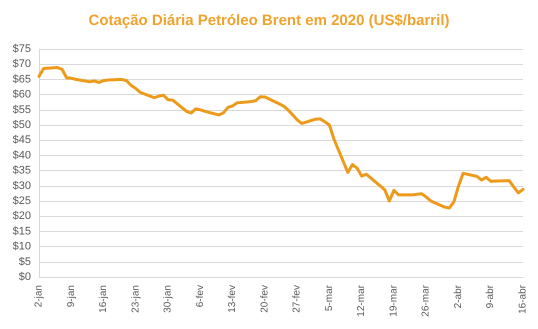 Image resolution: width=538 pixels, height=329 pixels. I want to click on x-tick-label: 30-jan, so click(168, 299).